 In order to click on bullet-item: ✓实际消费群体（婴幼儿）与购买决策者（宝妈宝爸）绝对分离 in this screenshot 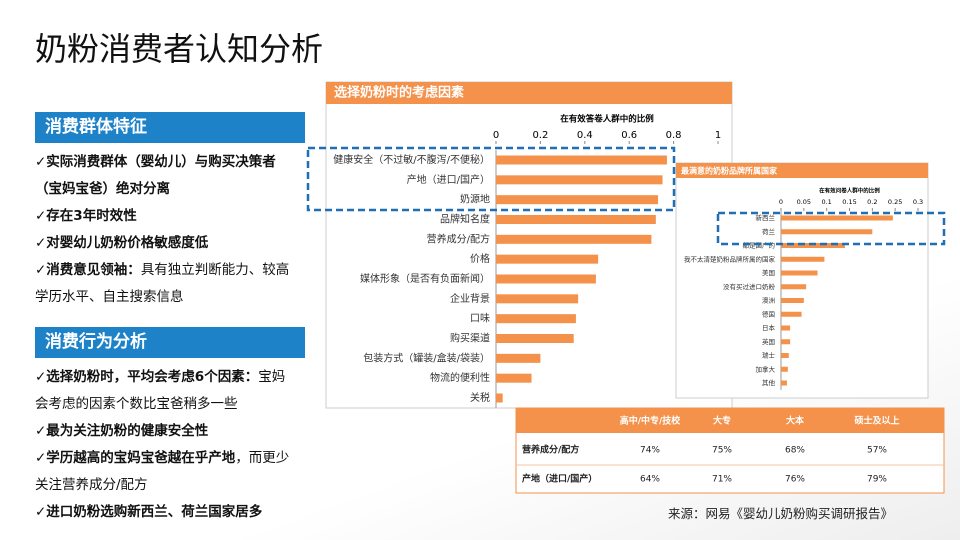, I will do `click(166, 176)`.